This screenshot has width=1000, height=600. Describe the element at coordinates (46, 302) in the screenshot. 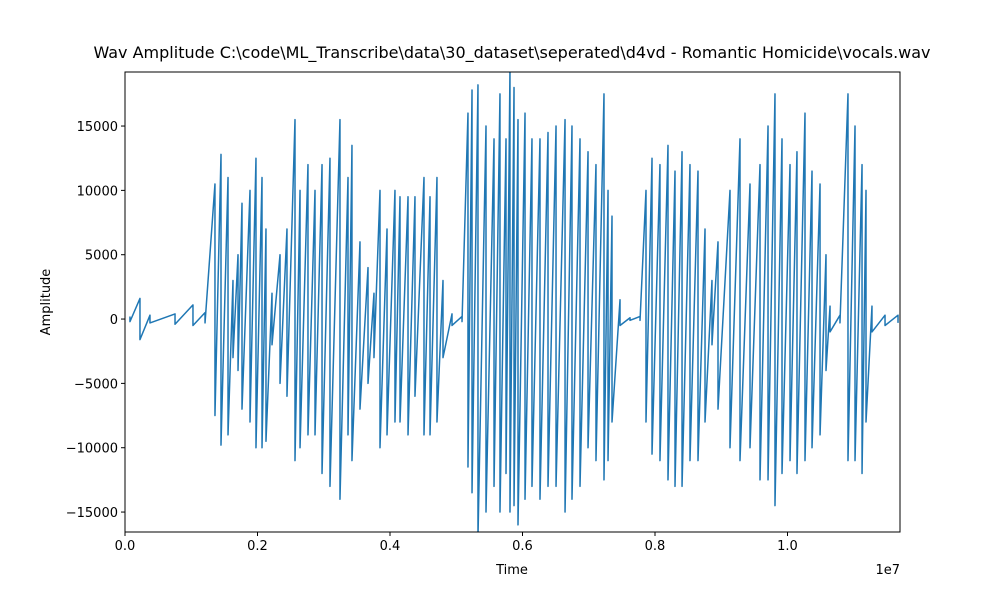

I see `y-axis-label: Amplitude` at that location.